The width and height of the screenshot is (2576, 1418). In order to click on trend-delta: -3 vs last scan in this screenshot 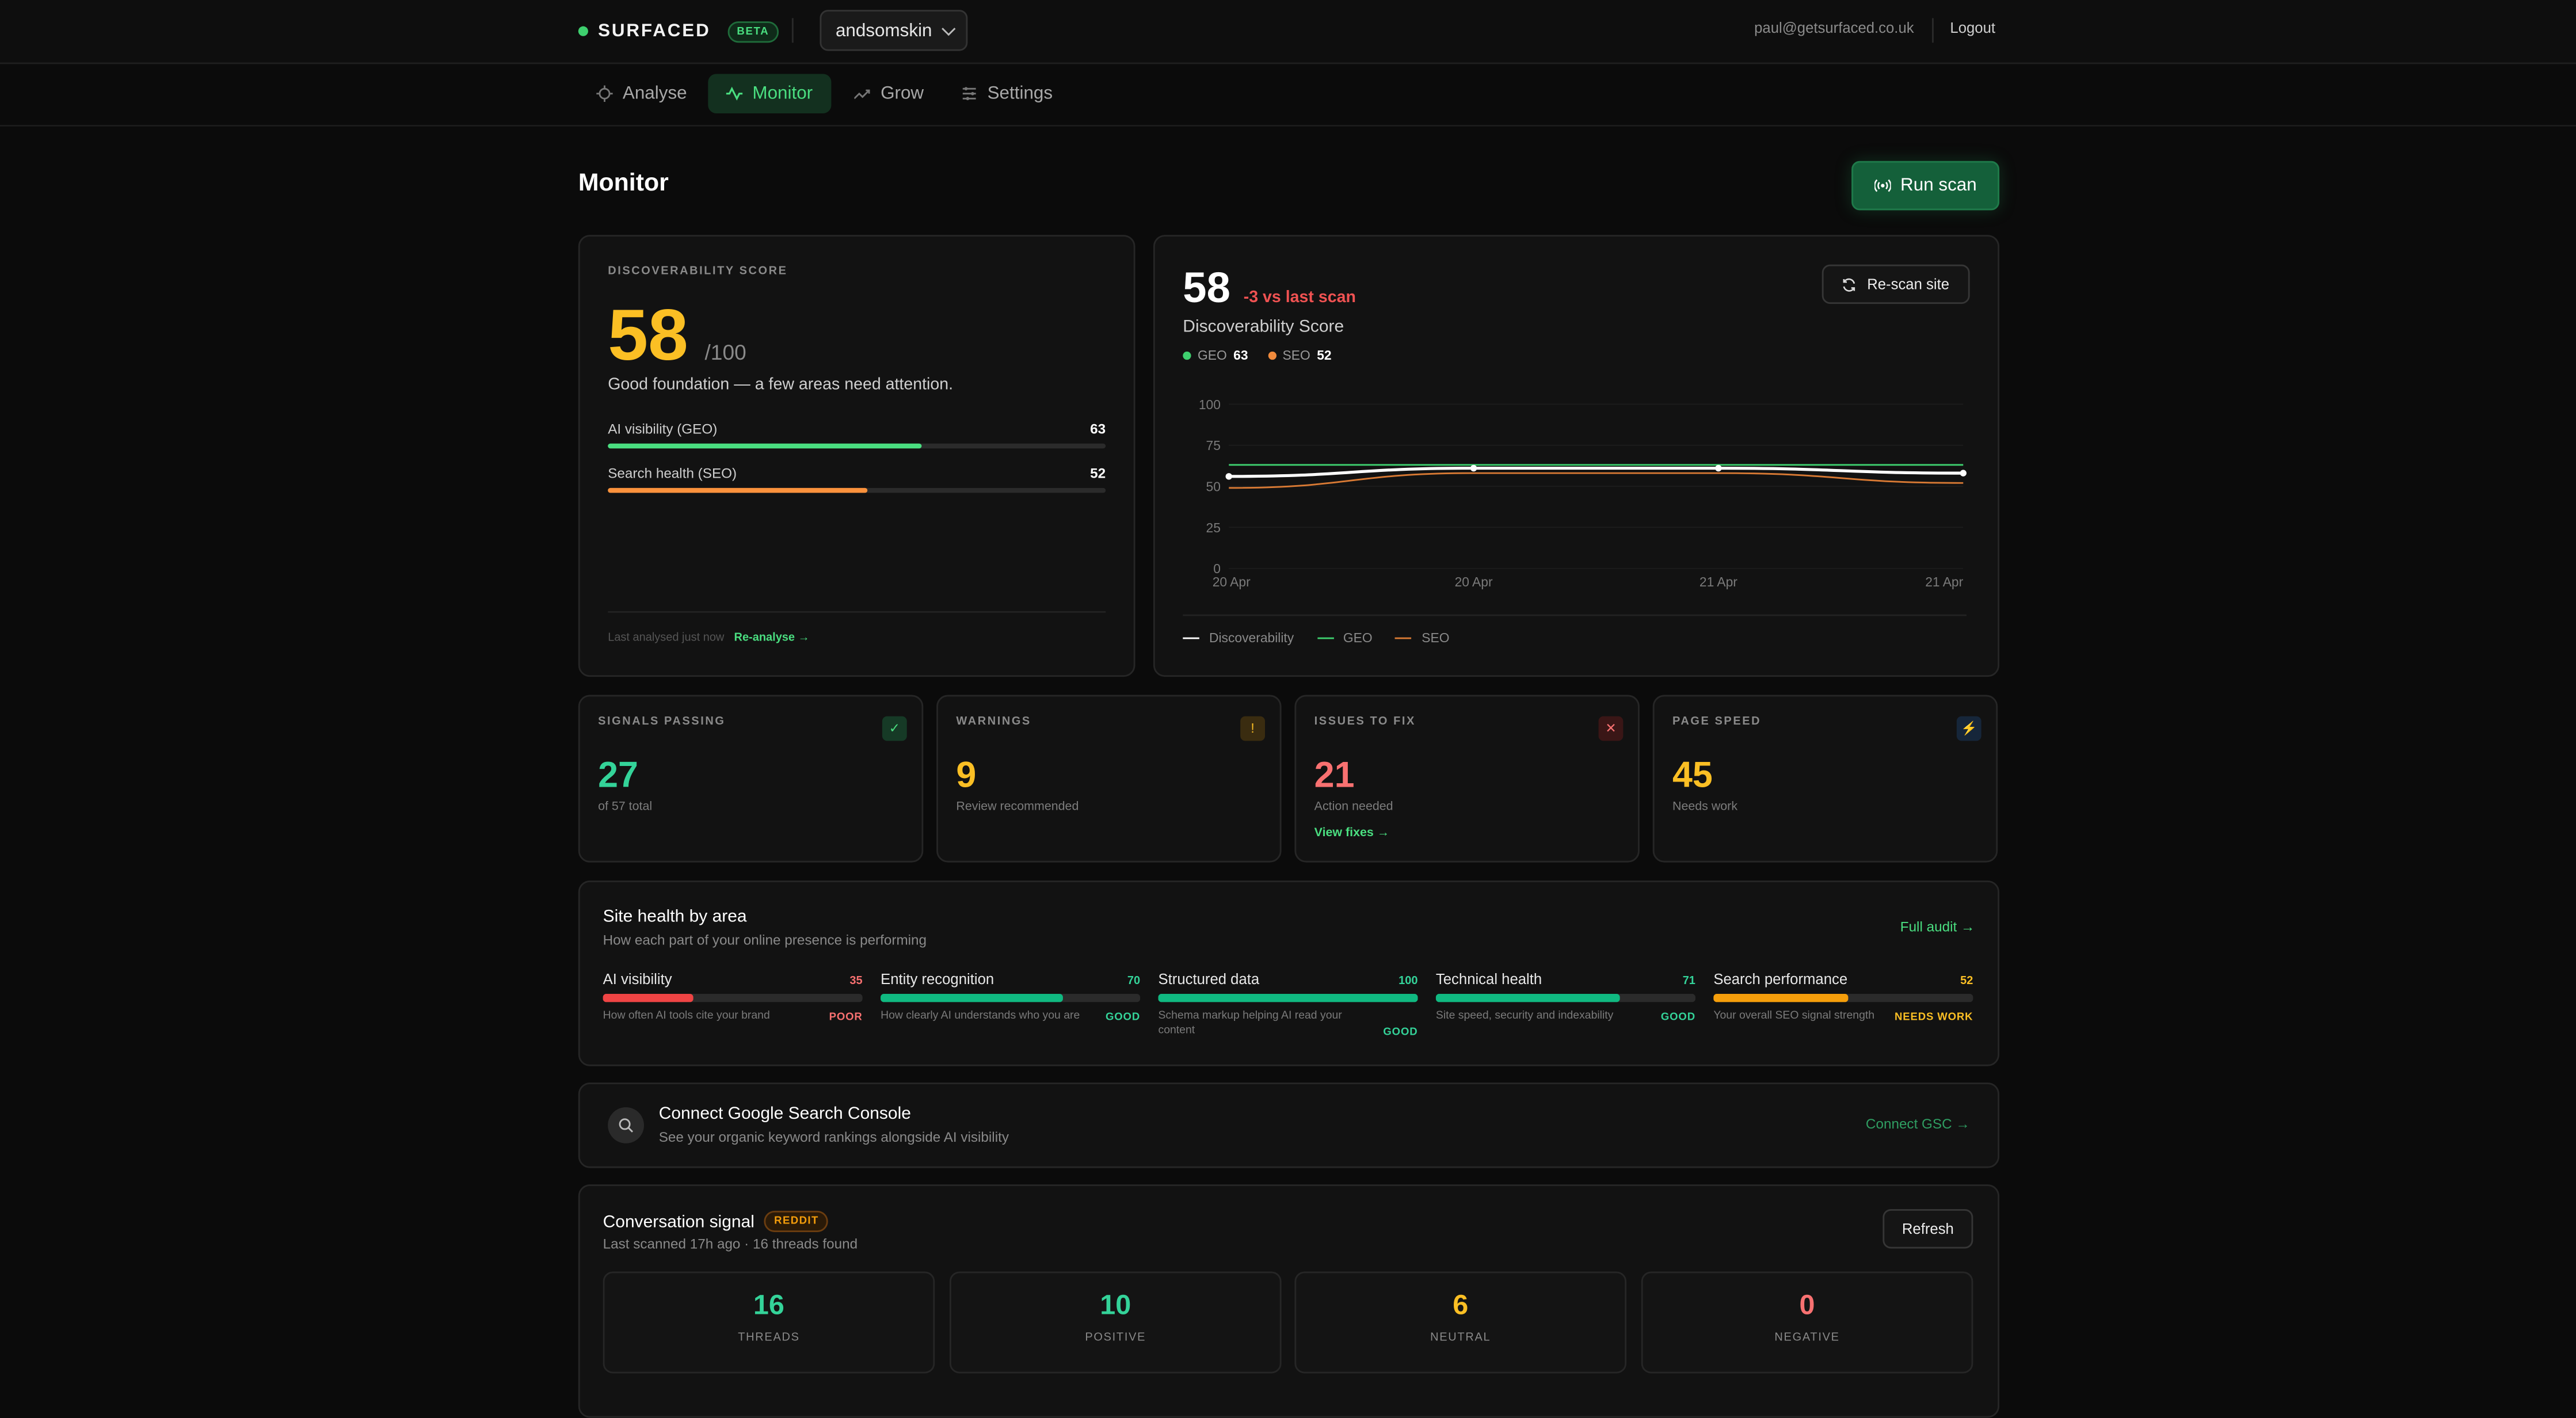, I will do `click(1299, 298)`.